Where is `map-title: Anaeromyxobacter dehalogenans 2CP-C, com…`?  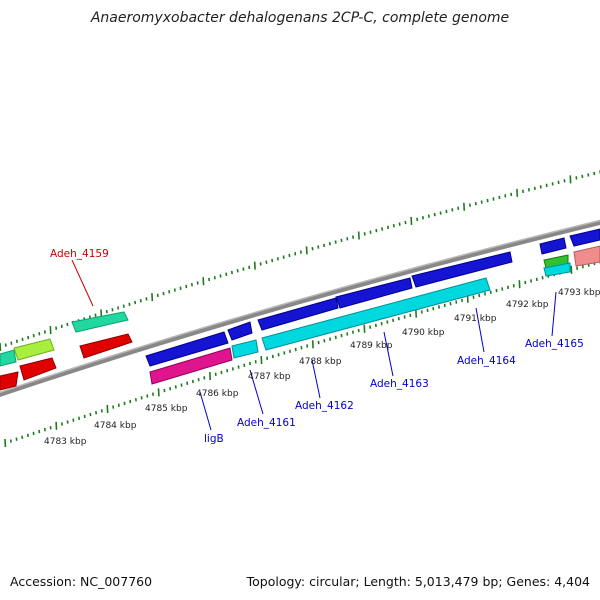
map-title: Anaeromyxobacter dehalogenans 2CP-C, com… is located at coordinates (300, 18).